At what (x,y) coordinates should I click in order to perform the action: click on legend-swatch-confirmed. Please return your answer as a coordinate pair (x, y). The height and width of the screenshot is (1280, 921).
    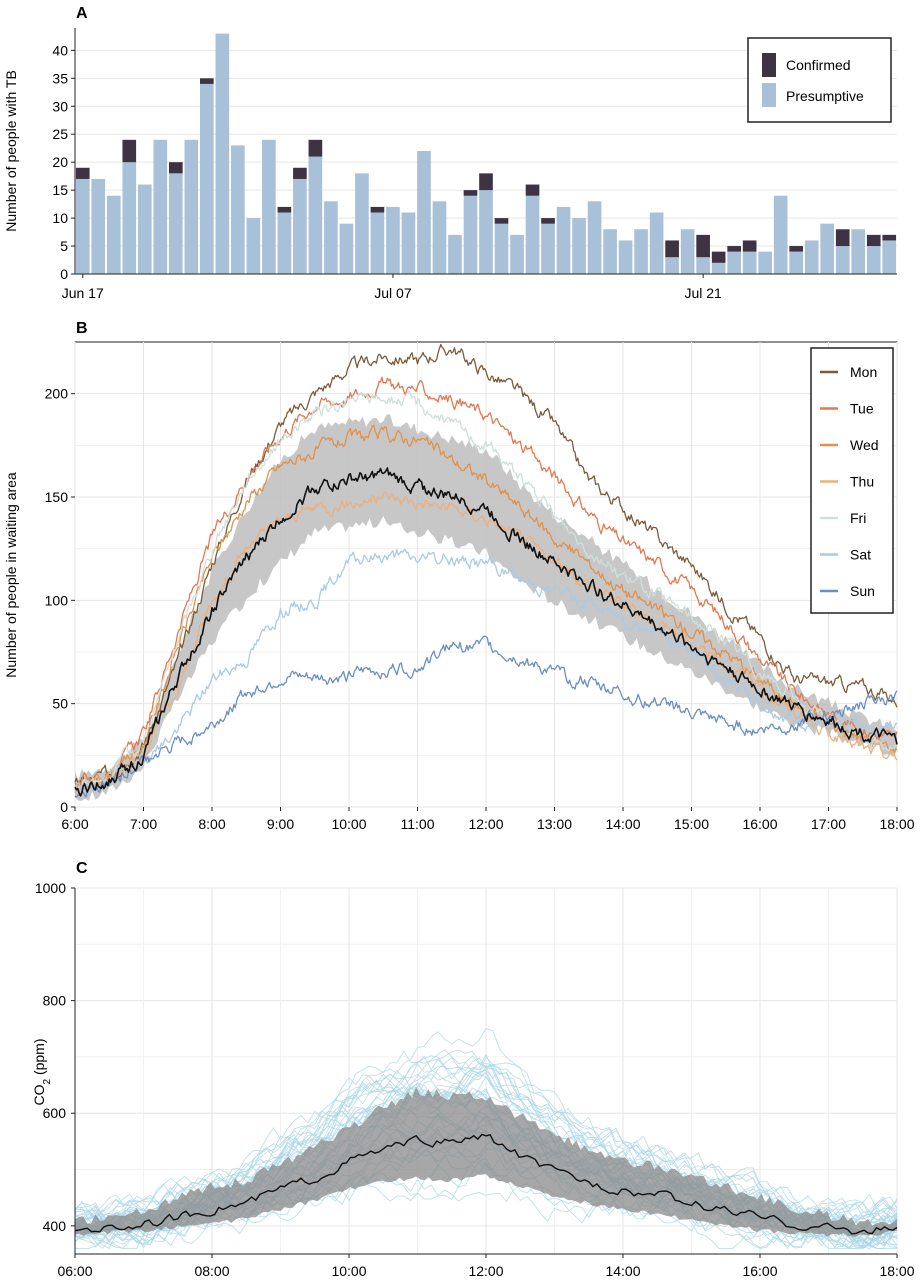
    Looking at the image, I should click on (769, 65).